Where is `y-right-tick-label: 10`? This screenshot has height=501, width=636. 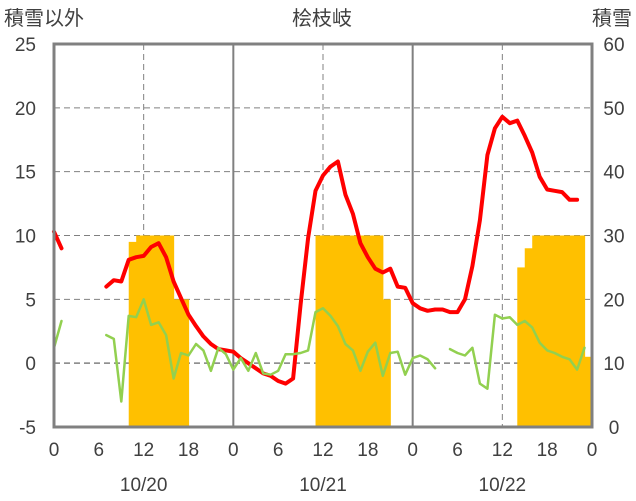
y-right-tick-label: 10 is located at coordinates (613, 364).